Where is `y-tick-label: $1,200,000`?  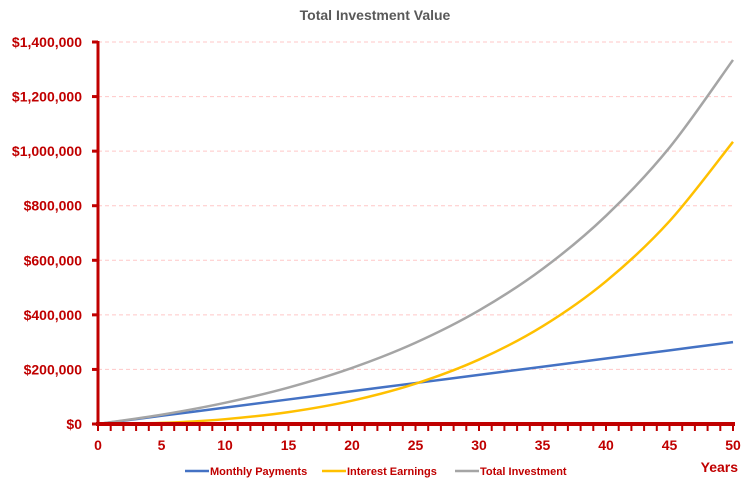 y-tick-label: $1,200,000 is located at coordinates (47, 97).